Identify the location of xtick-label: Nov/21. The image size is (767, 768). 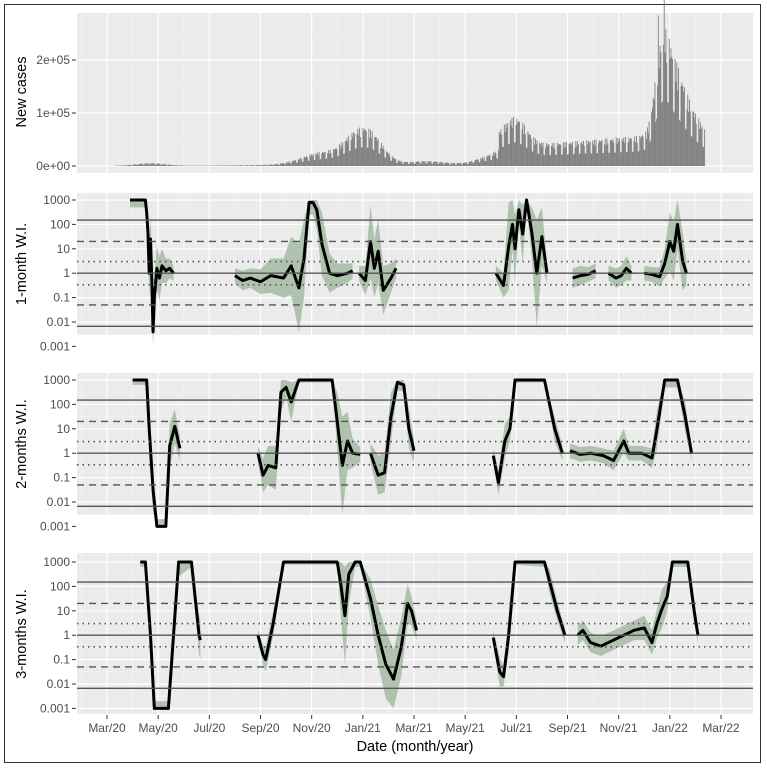
(619, 728).